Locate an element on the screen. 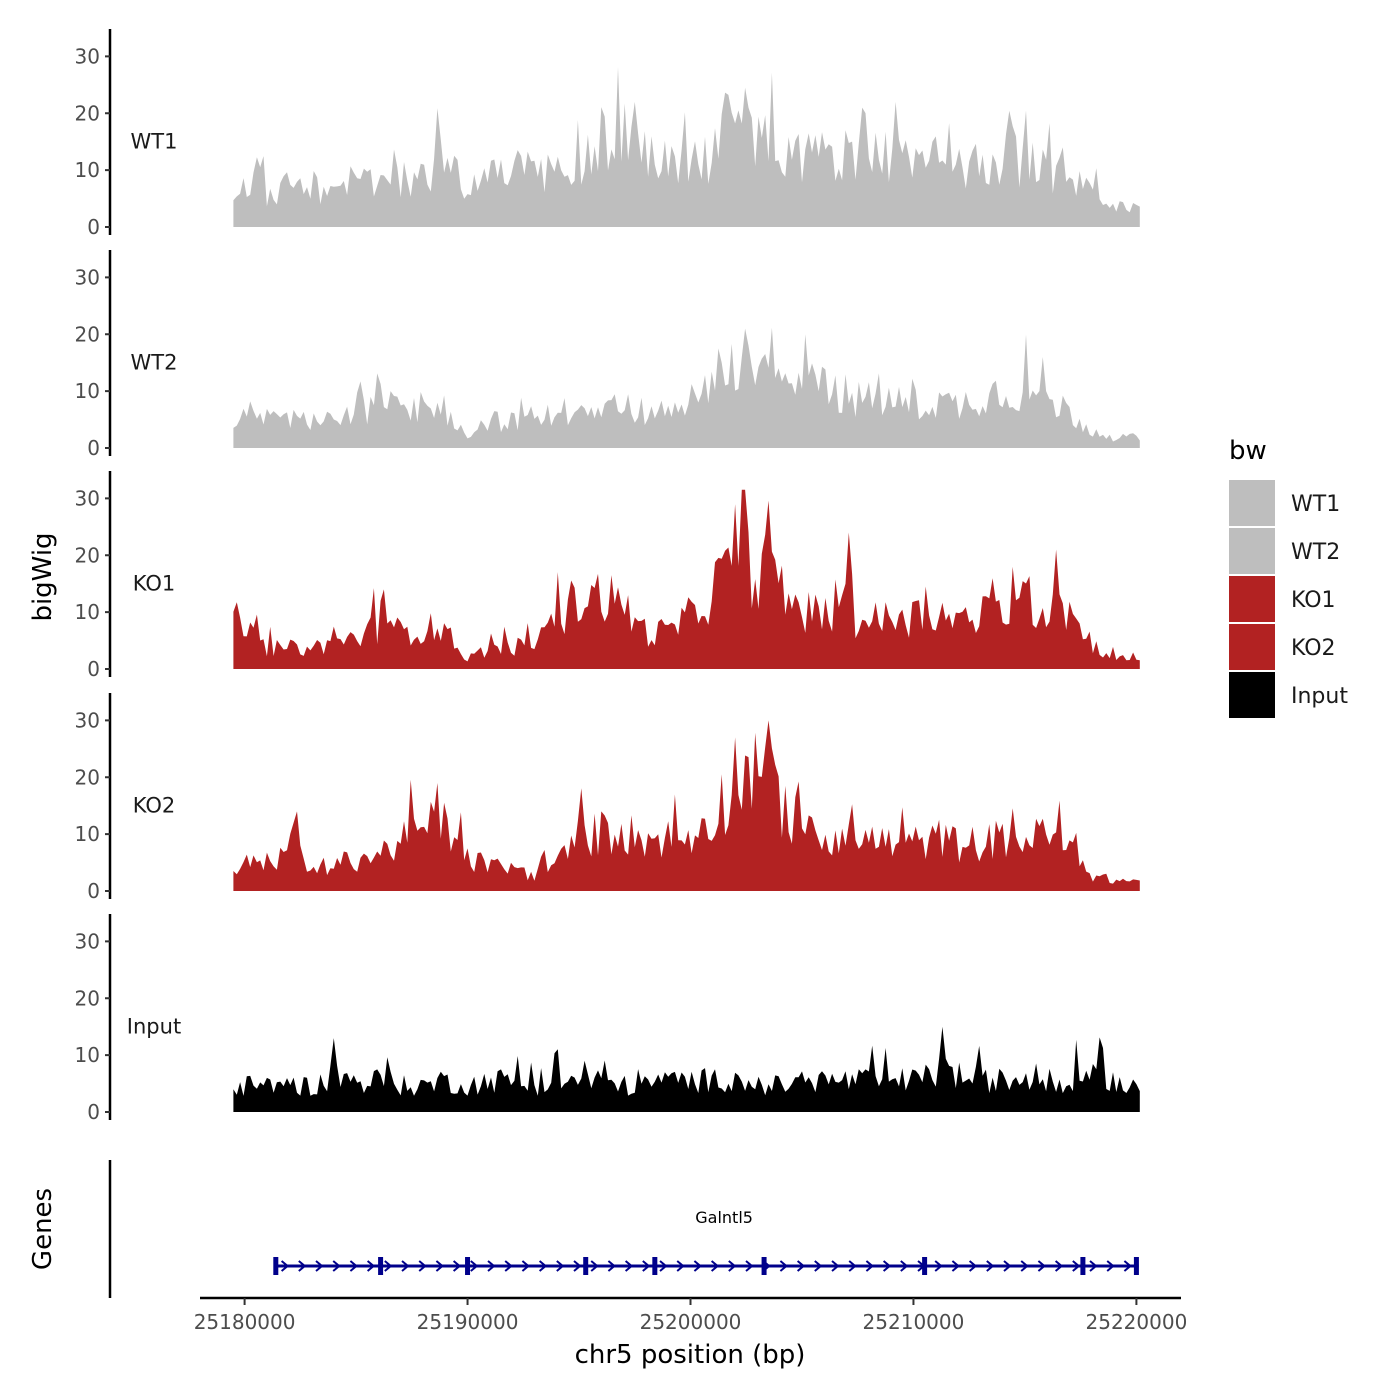 This screenshot has width=1400, height=1400. area-input is located at coordinates (686, 1069).